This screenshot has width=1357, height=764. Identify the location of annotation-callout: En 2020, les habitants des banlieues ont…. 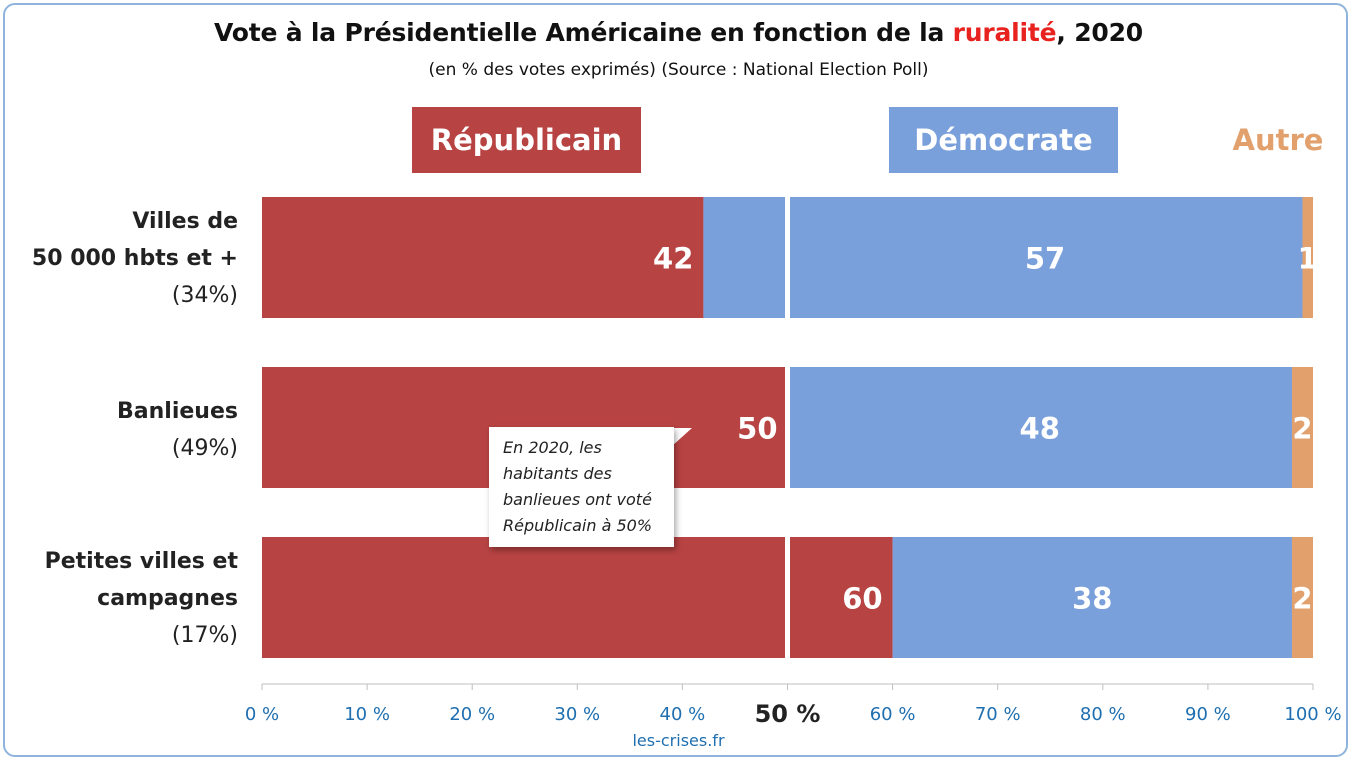
(581, 487).